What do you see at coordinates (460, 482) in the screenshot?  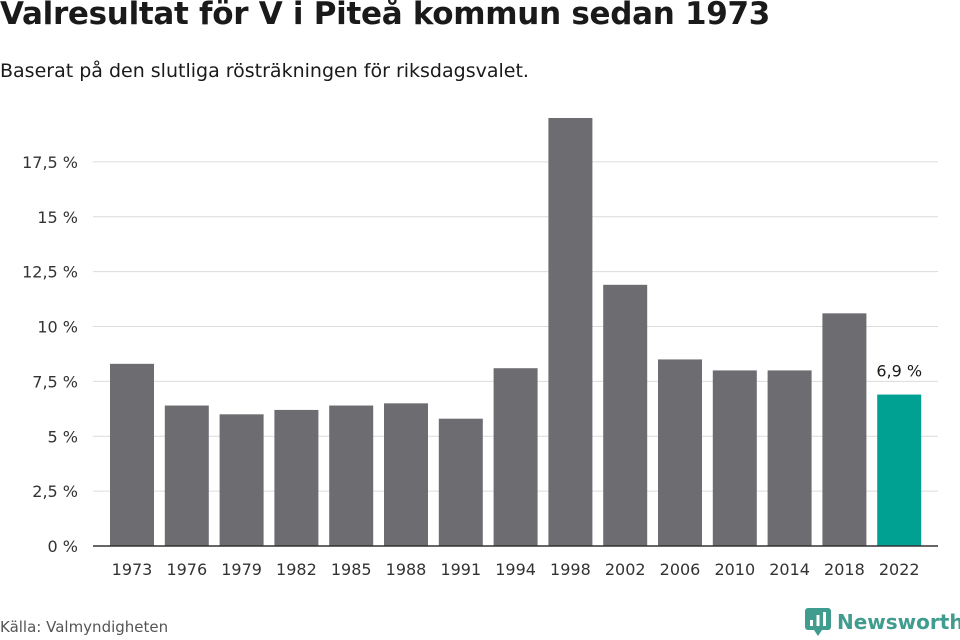 I see `bar-1991` at bounding box center [460, 482].